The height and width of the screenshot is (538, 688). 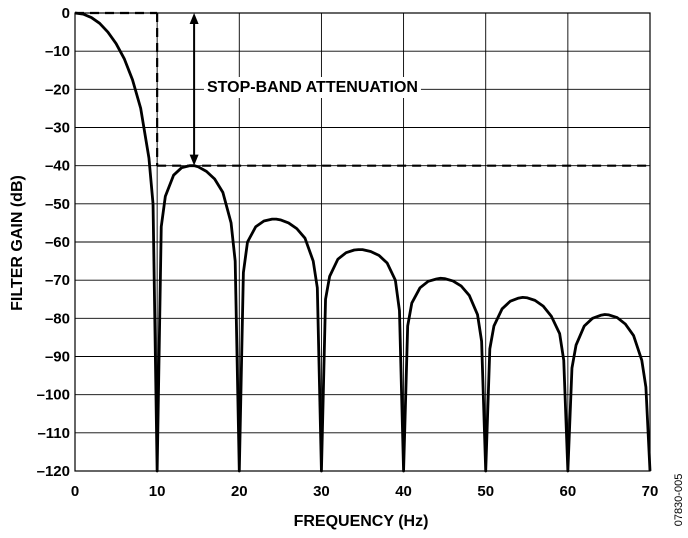 I want to click on x-tick-label: 10, so click(x=157, y=491).